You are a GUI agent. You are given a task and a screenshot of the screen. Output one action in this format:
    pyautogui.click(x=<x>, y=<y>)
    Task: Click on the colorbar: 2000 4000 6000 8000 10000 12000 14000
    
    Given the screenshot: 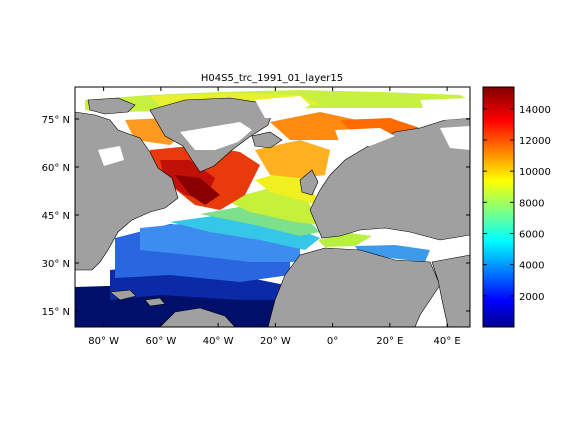 What is the action you would take?
    pyautogui.click(x=516, y=207)
    